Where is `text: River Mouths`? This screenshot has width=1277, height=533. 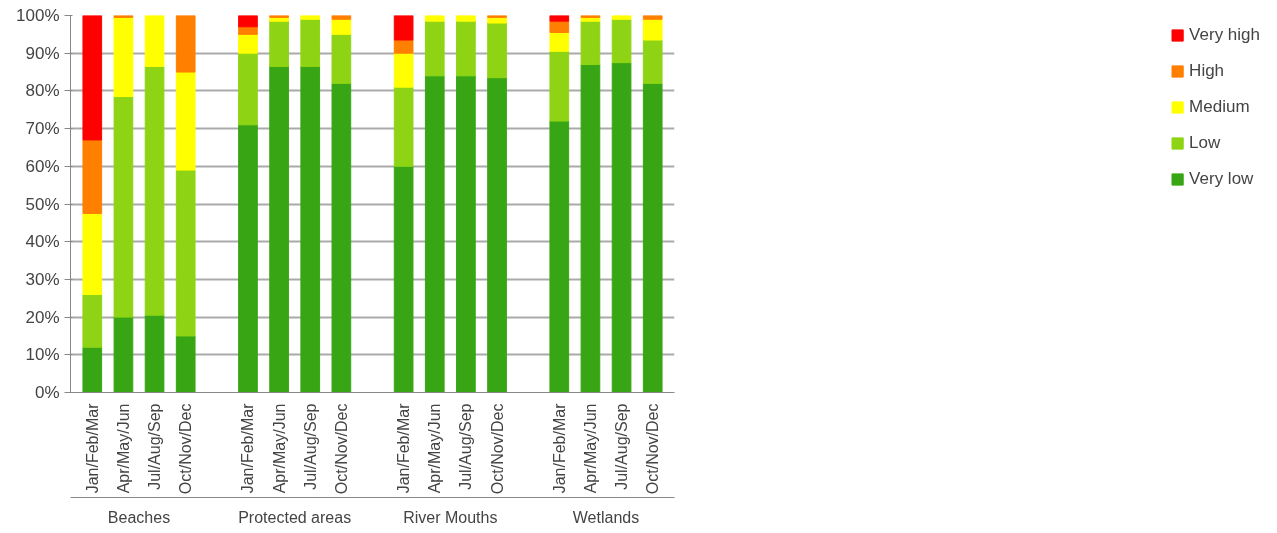
text: River Mouths is located at coordinates (450, 517).